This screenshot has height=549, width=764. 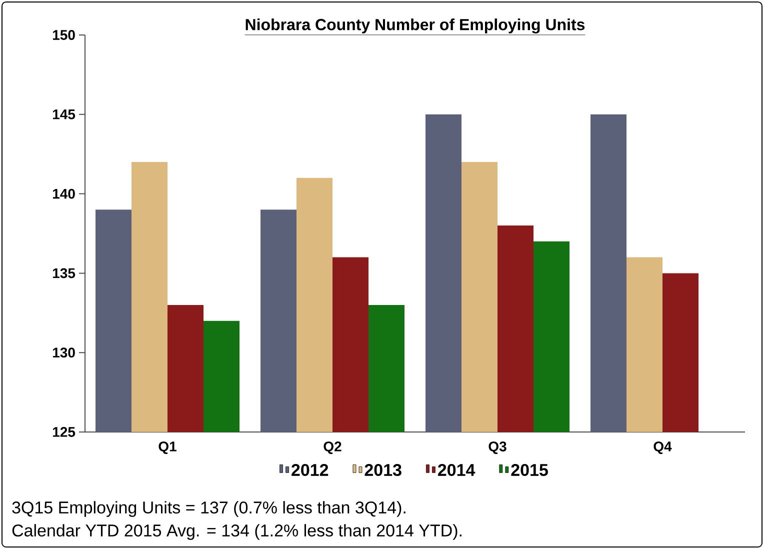 What do you see at coordinates (310, 470) in the screenshot?
I see `legend-label: 2012` at bounding box center [310, 470].